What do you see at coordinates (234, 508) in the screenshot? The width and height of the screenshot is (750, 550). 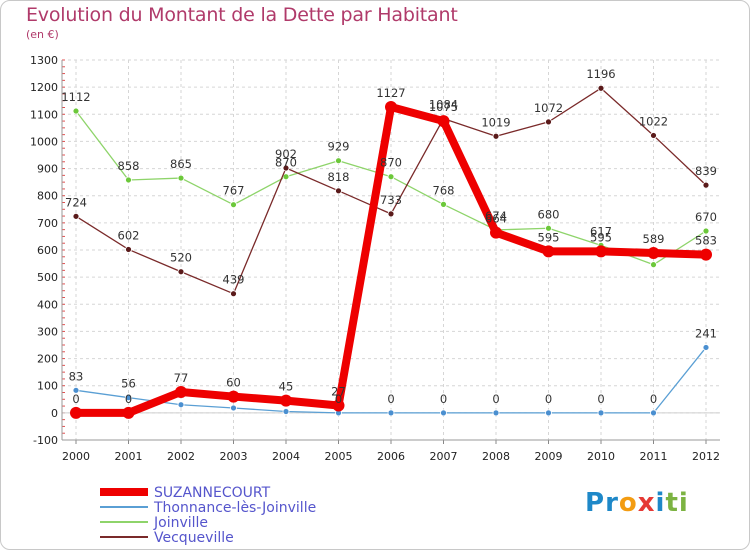 I see `legend-label-1: Thonnance-lès-Joinville` at bounding box center [234, 508].